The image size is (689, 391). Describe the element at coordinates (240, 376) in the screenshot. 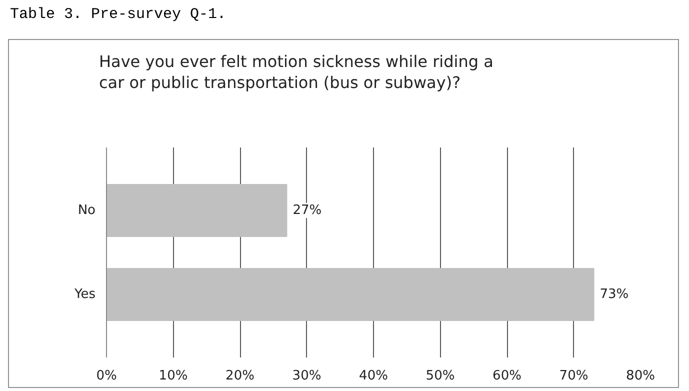

I see `x-tick-label: 20%` at that location.